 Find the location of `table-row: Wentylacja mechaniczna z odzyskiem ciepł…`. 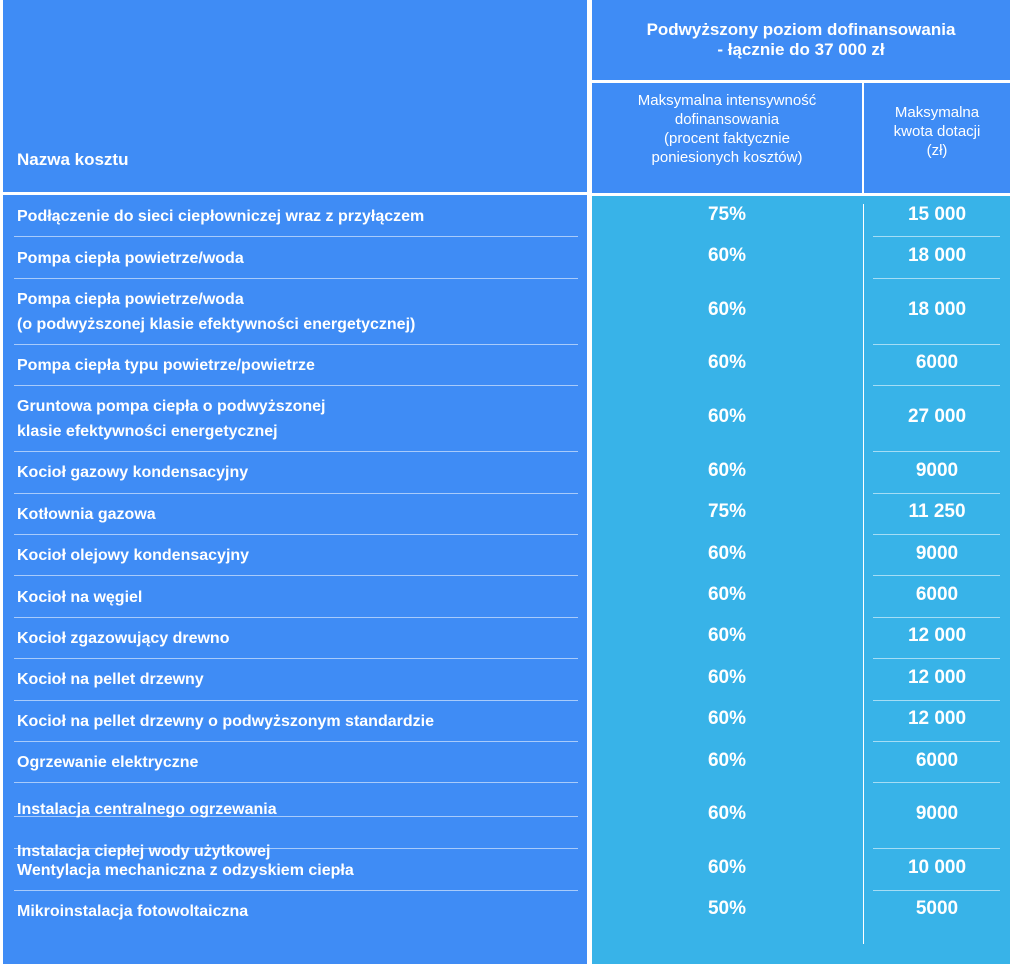

table-row: Wentylacja mechaniczna z odzyskiem ciepł… is located at coordinates (505, 870).